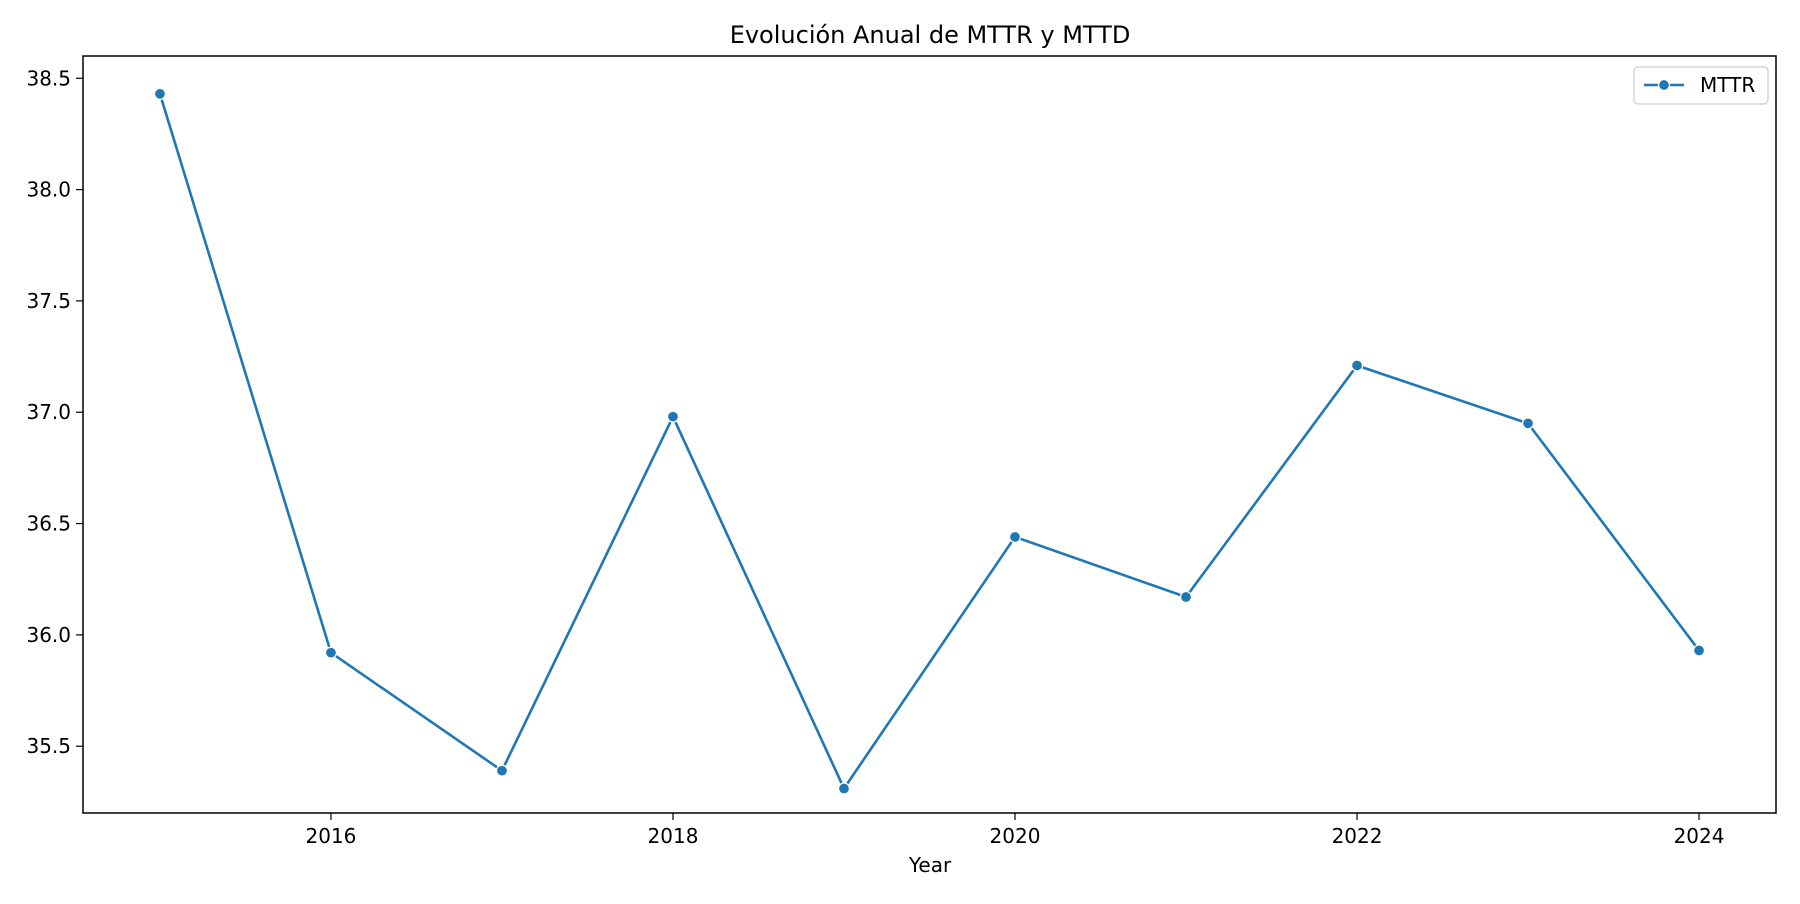 The height and width of the screenshot is (904, 1800). What do you see at coordinates (673, 416) in the screenshot?
I see `data-point-mttr-2018` at bounding box center [673, 416].